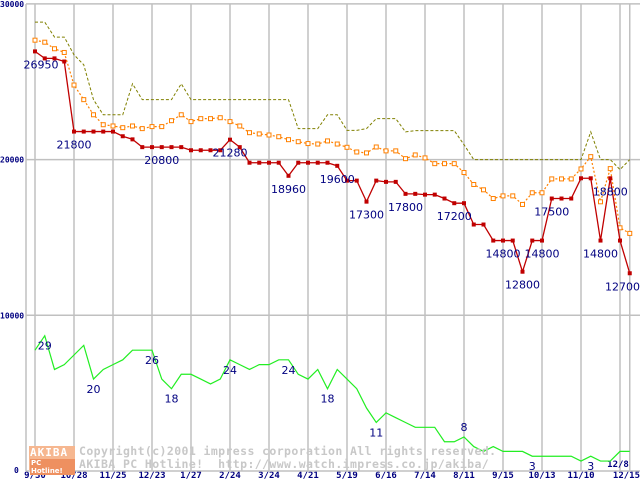 The height and width of the screenshot is (480, 640). I want to click on x-tick-label: 1/27, so click(191, 475).